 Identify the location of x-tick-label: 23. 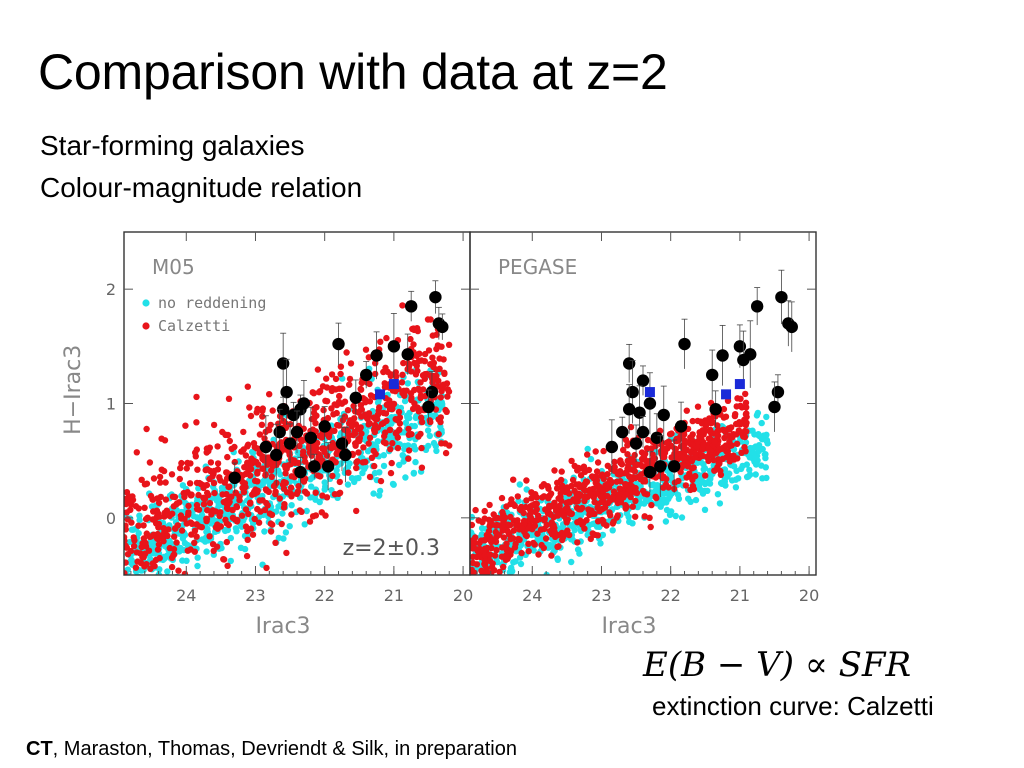
(601, 595).